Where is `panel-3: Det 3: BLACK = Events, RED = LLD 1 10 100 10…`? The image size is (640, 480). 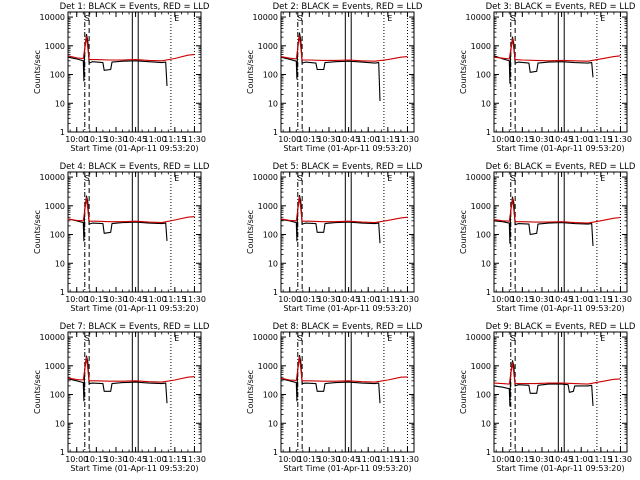
panel-3: Det 3: BLACK = Events, RED = LLD 1 10 100 10… is located at coordinates (547, 77).